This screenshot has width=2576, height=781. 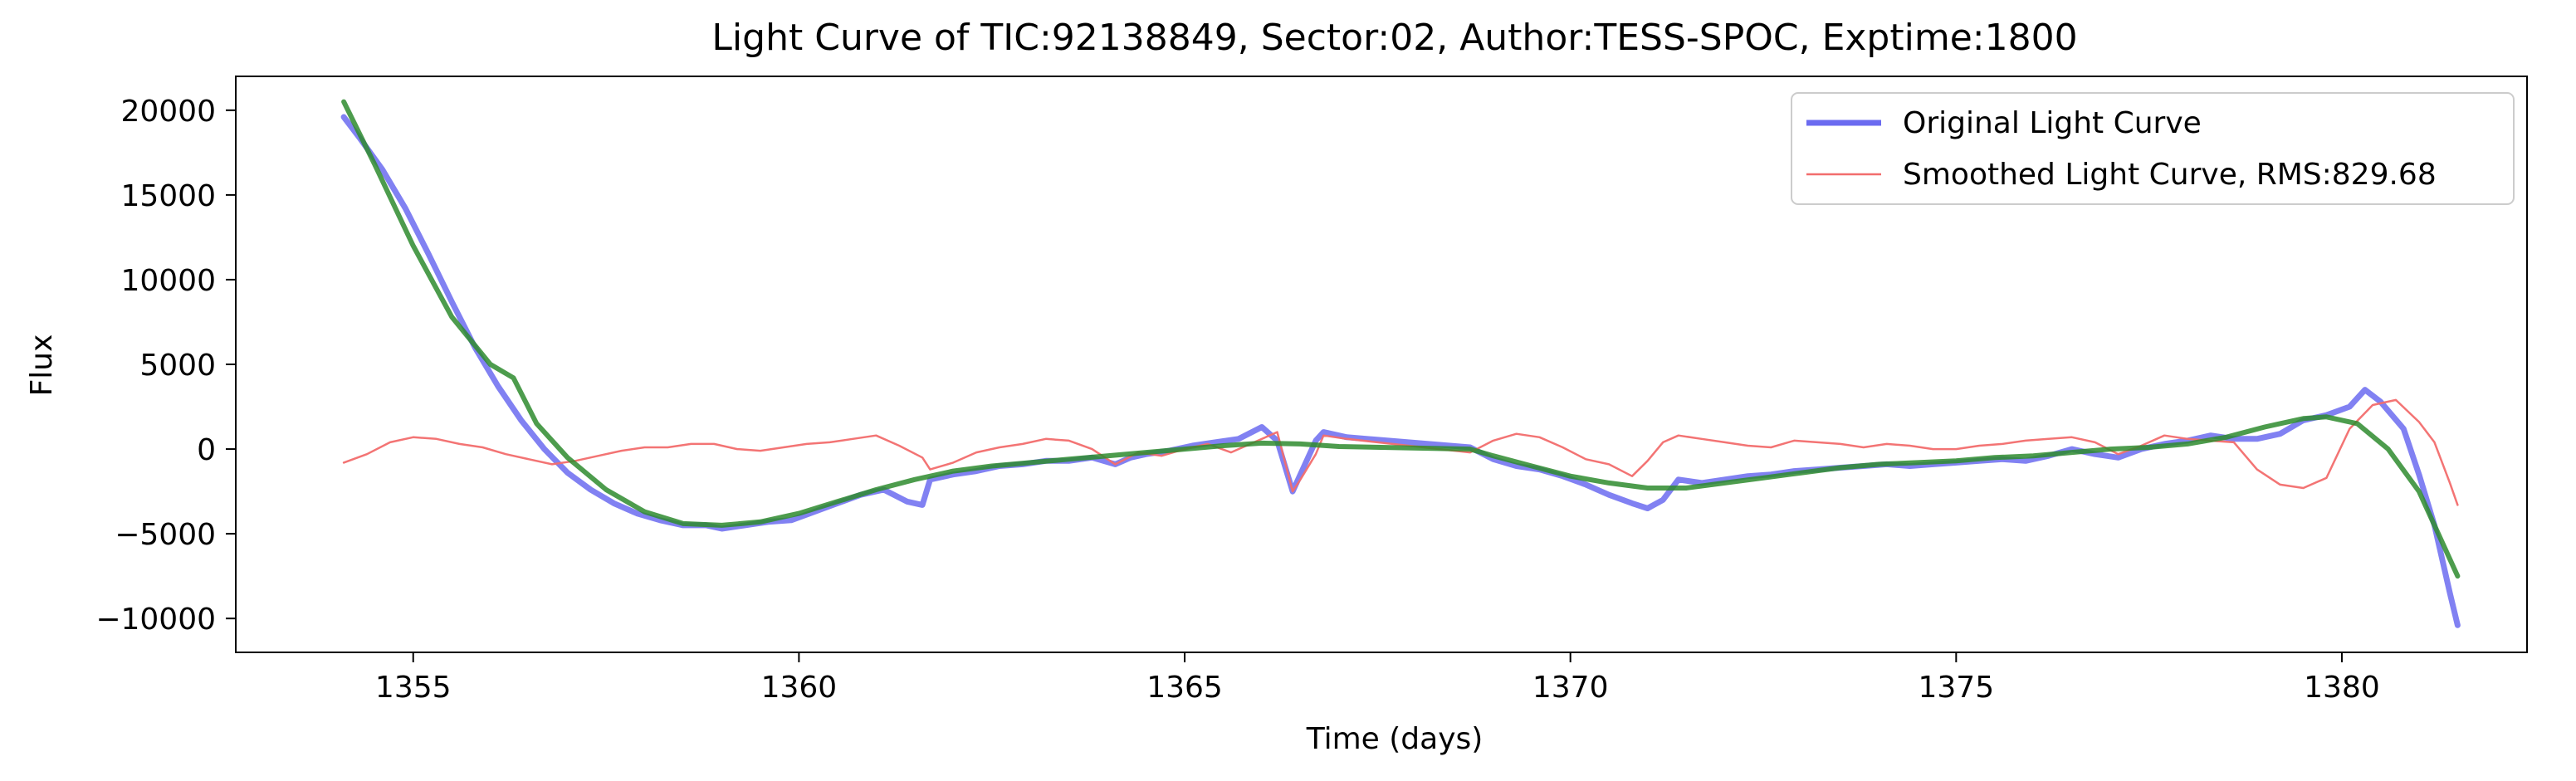 What do you see at coordinates (2170, 175) in the screenshot?
I see `legend-label-smoothed: Smoothed Light Curve, RMS:829.68` at bounding box center [2170, 175].